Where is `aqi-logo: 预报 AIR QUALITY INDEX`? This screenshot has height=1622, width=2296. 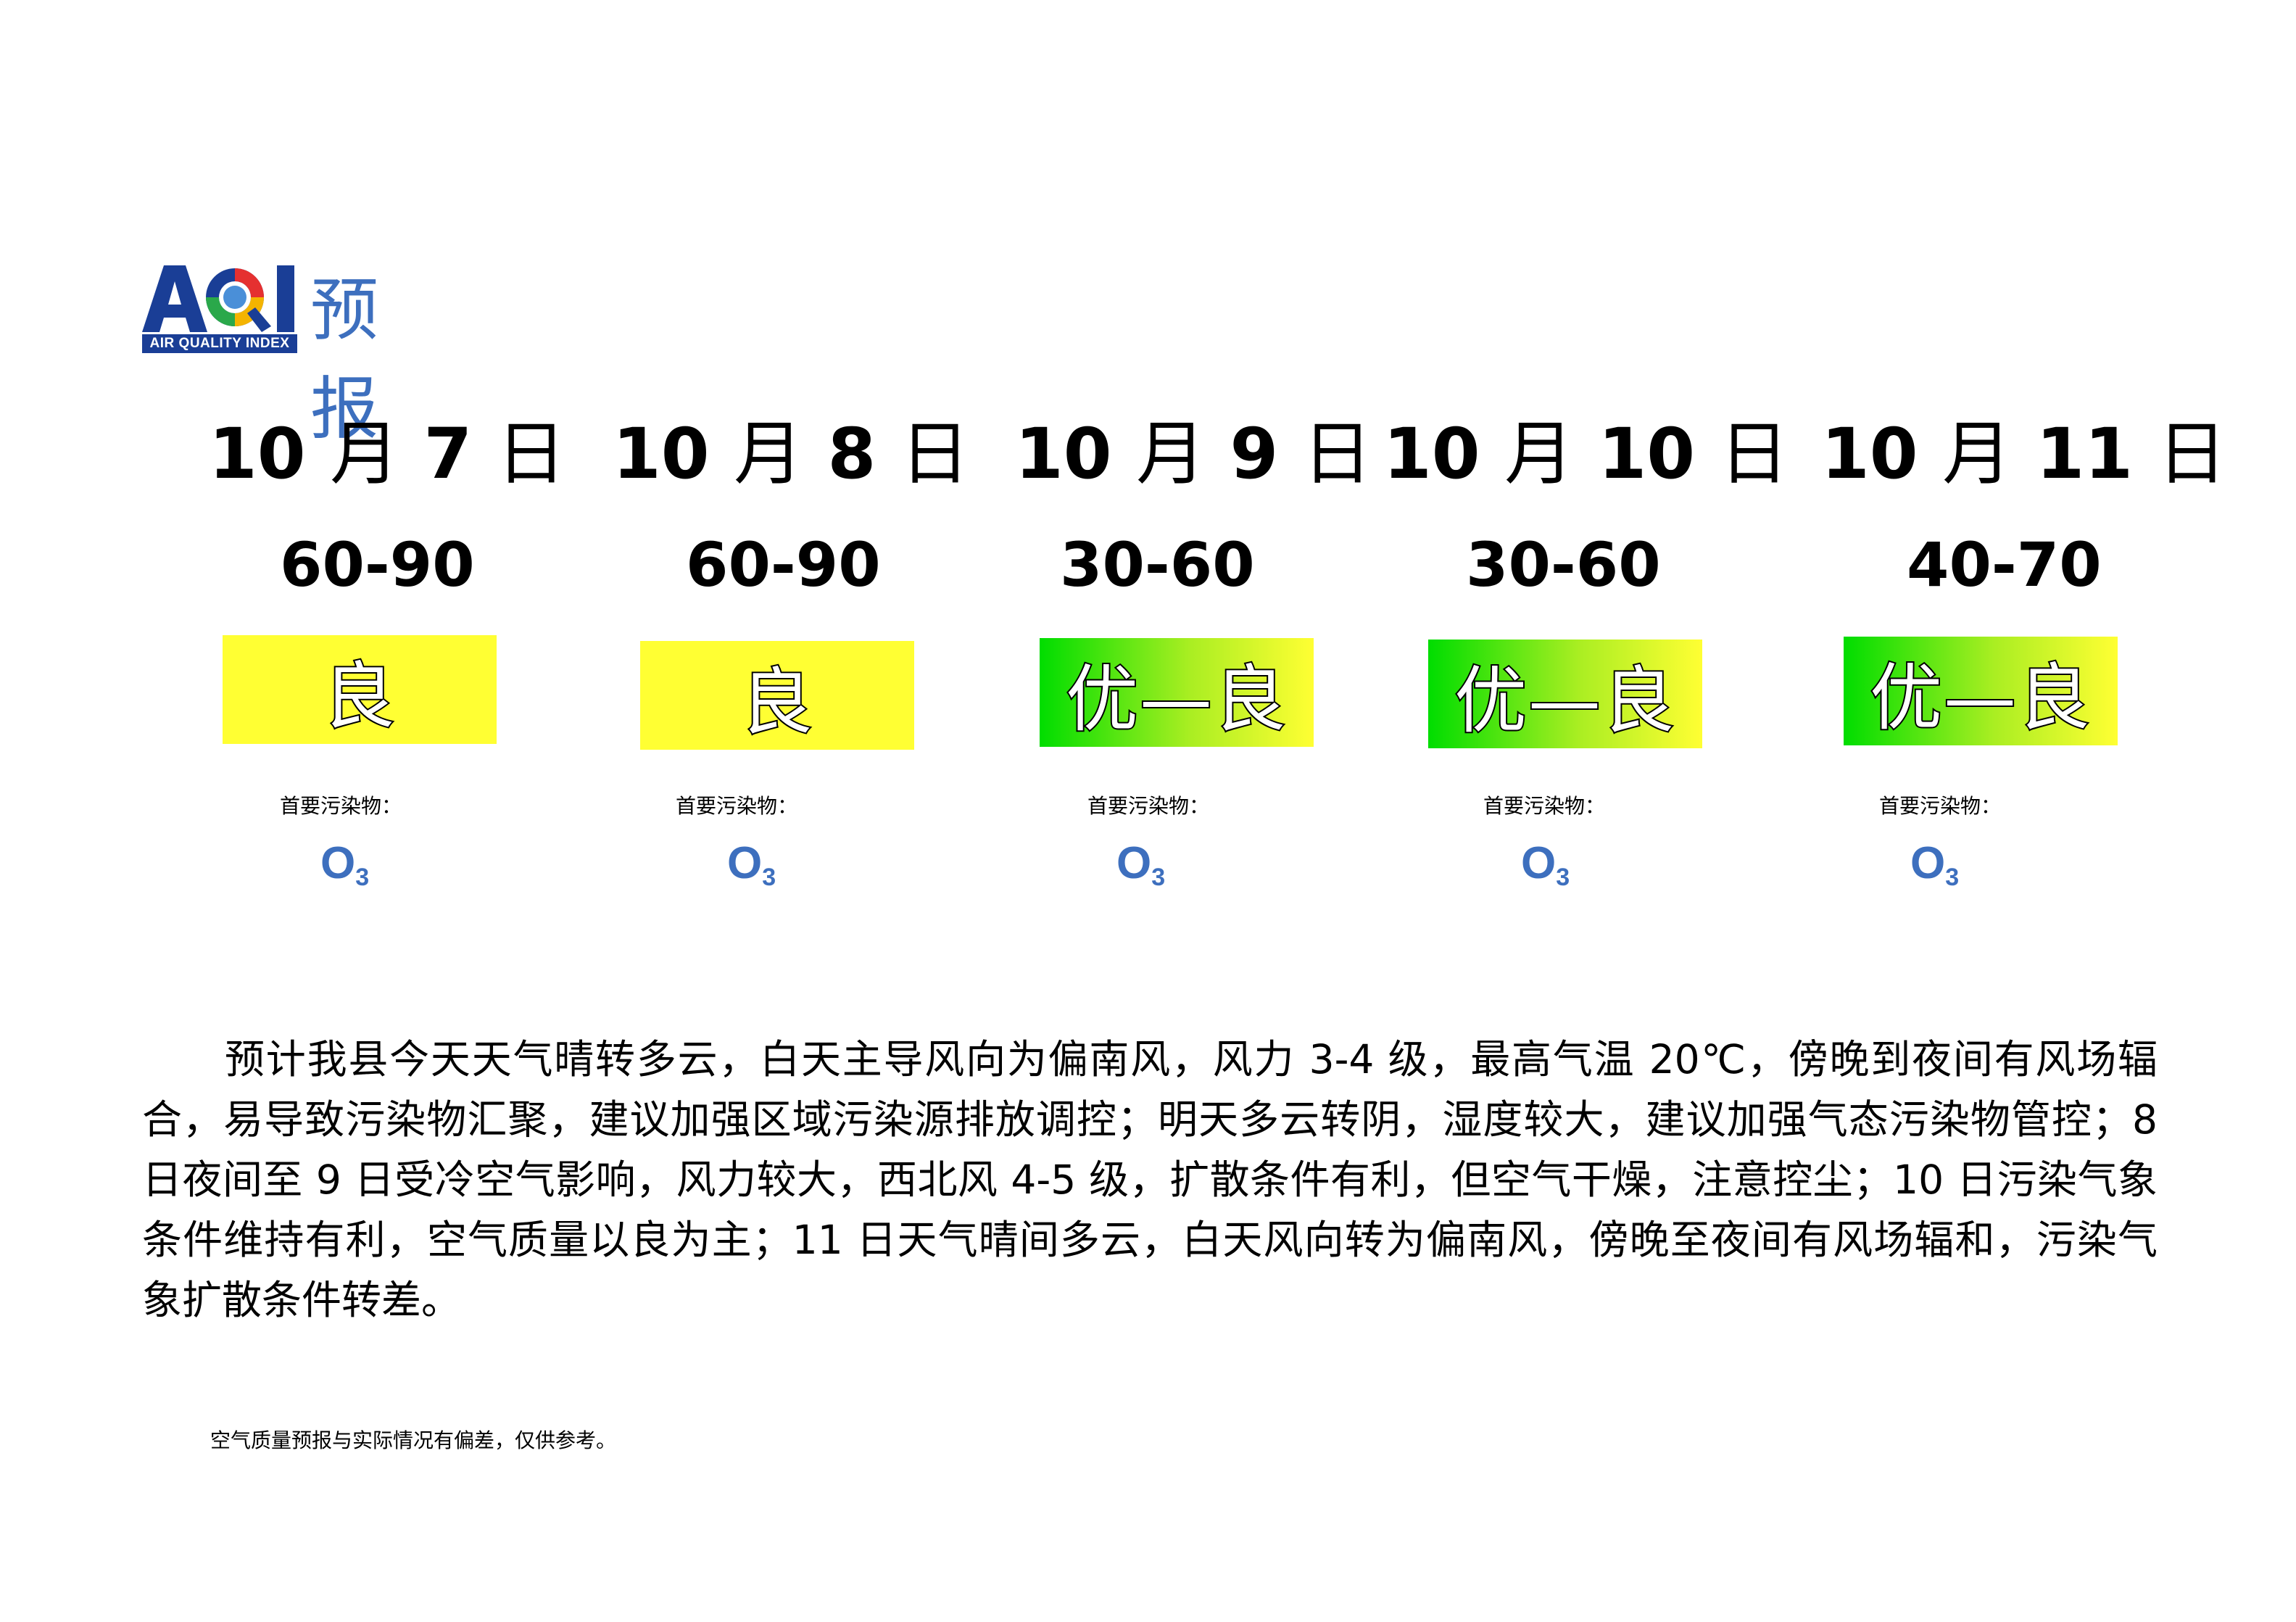 aqi-logo: 预报 AIR QUALITY INDEX is located at coordinates (294, 355).